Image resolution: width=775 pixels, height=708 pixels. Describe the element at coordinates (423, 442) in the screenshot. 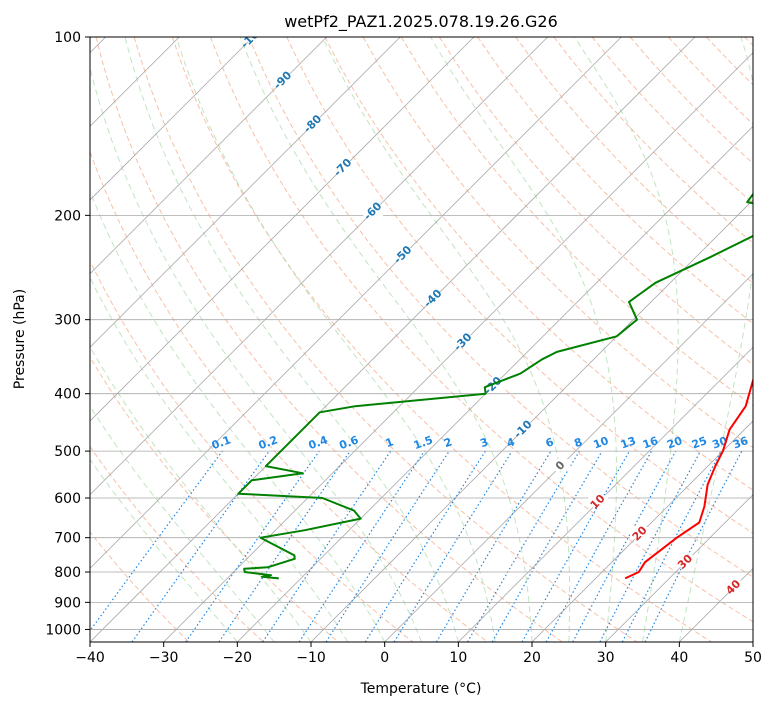

I see `mixing-ratio-label: 1.5` at that location.